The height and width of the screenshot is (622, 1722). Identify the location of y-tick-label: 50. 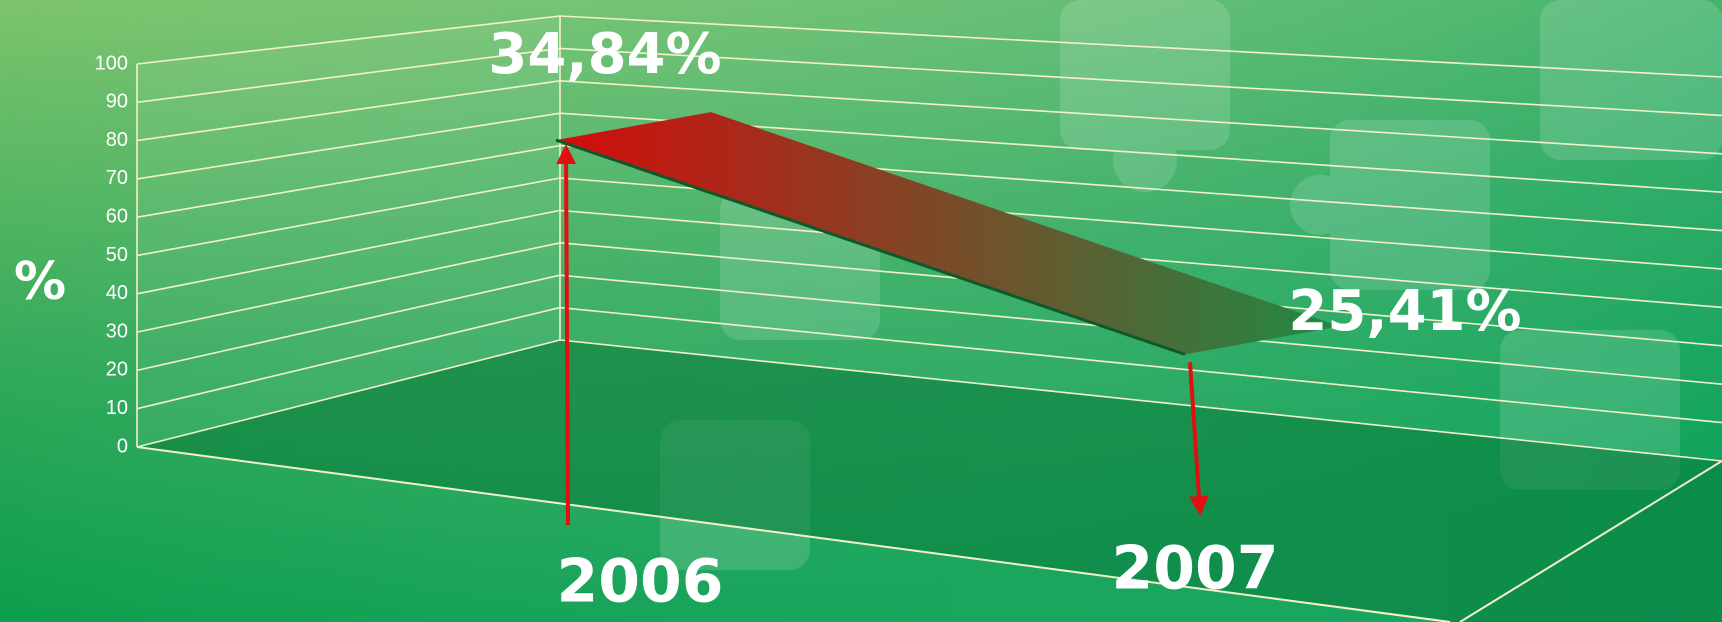
(117, 255).